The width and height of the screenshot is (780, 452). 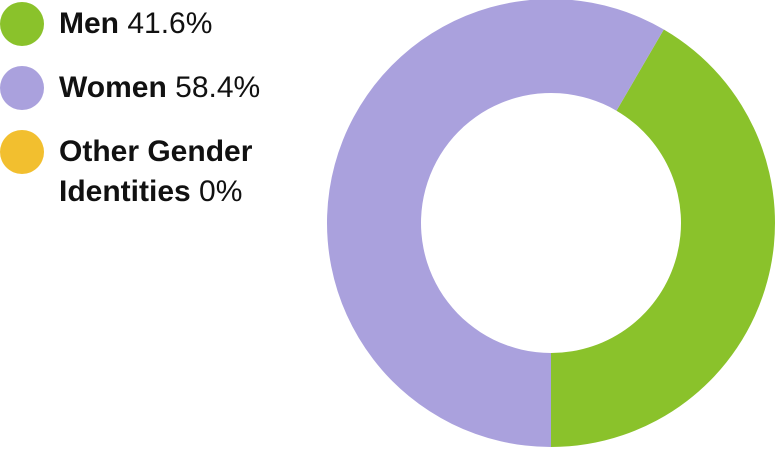 What do you see at coordinates (221, 191) in the screenshot?
I see `legend-value-other-gender-identities: 0%` at bounding box center [221, 191].